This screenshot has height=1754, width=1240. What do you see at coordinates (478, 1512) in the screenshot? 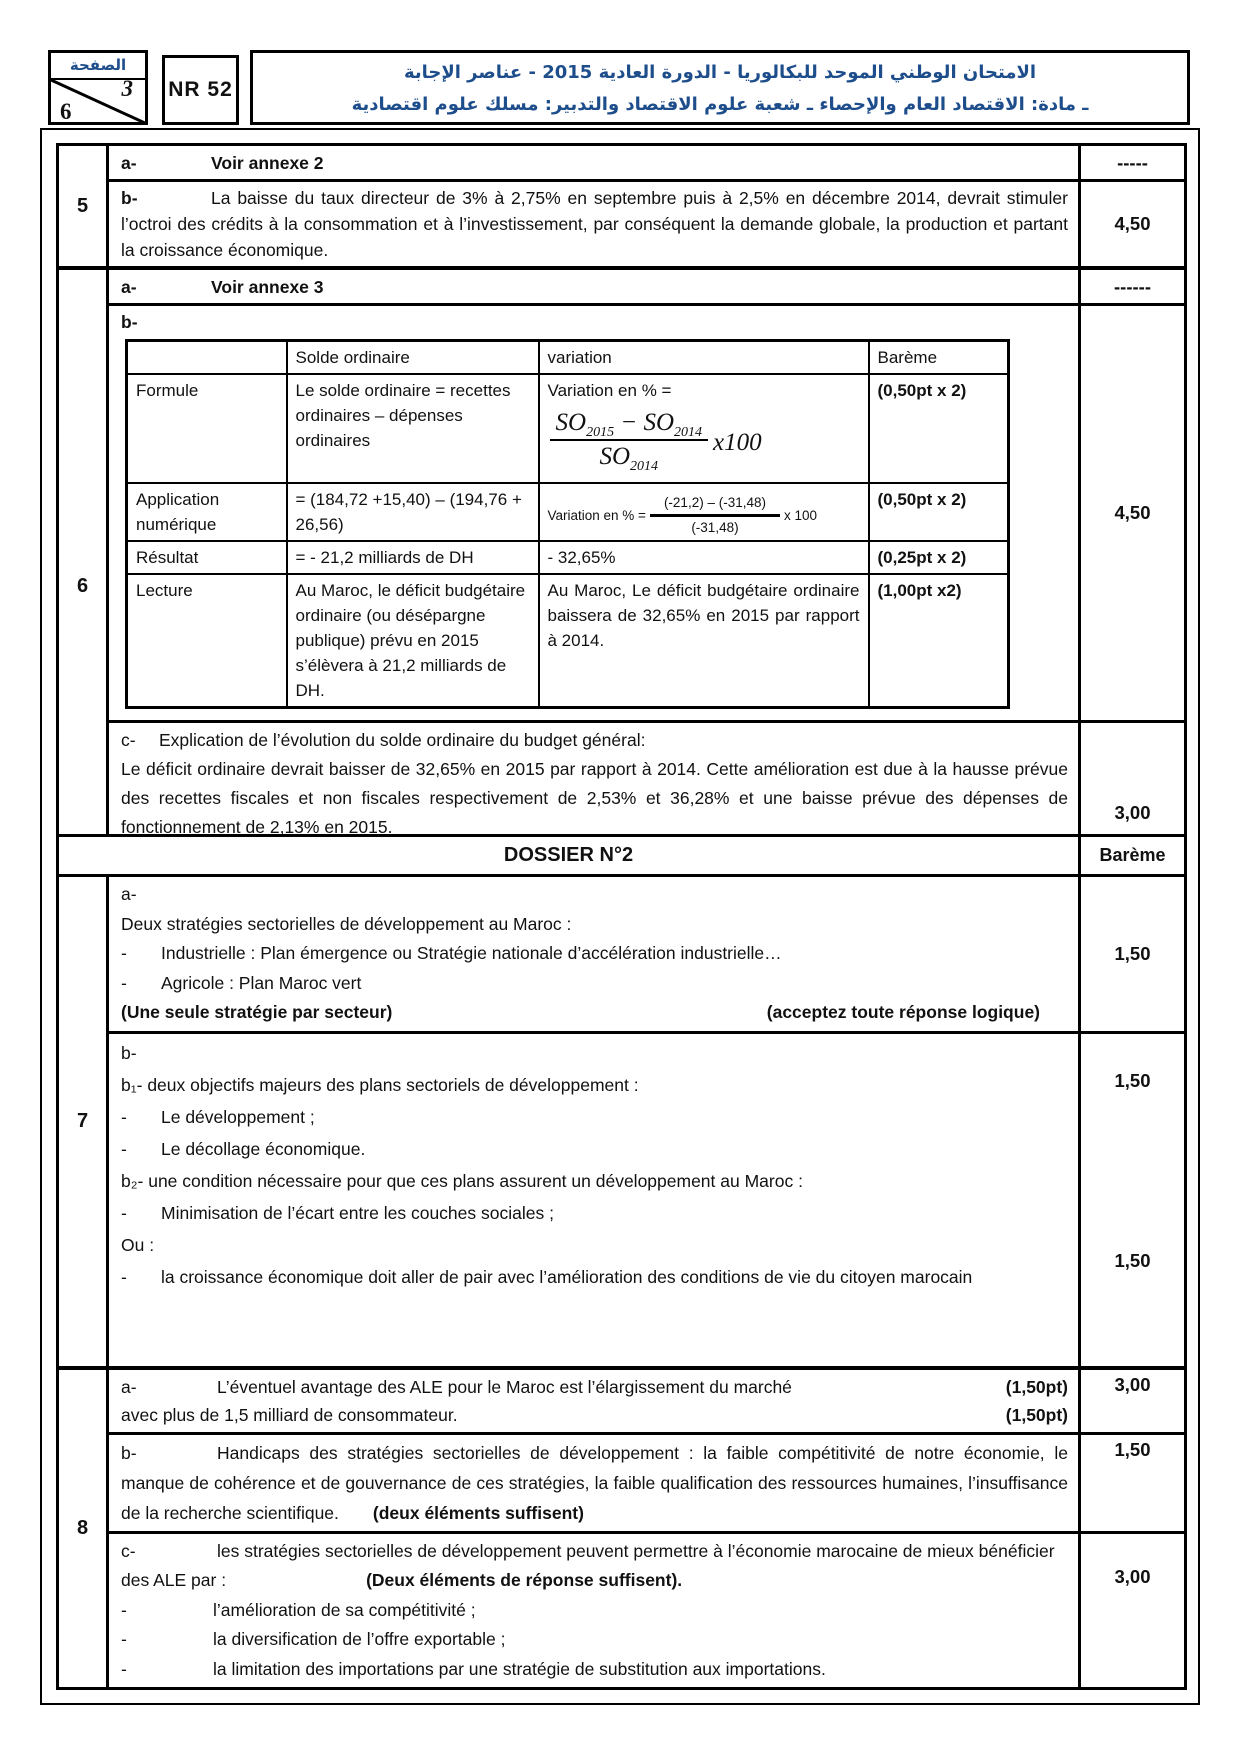
I see `note-bold: (deux éléments suffisent)` at bounding box center [478, 1512].